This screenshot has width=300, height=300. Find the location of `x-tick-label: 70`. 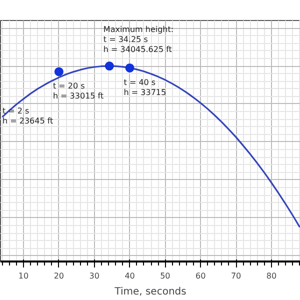

x-tick-label: 70 is located at coordinates (236, 276).